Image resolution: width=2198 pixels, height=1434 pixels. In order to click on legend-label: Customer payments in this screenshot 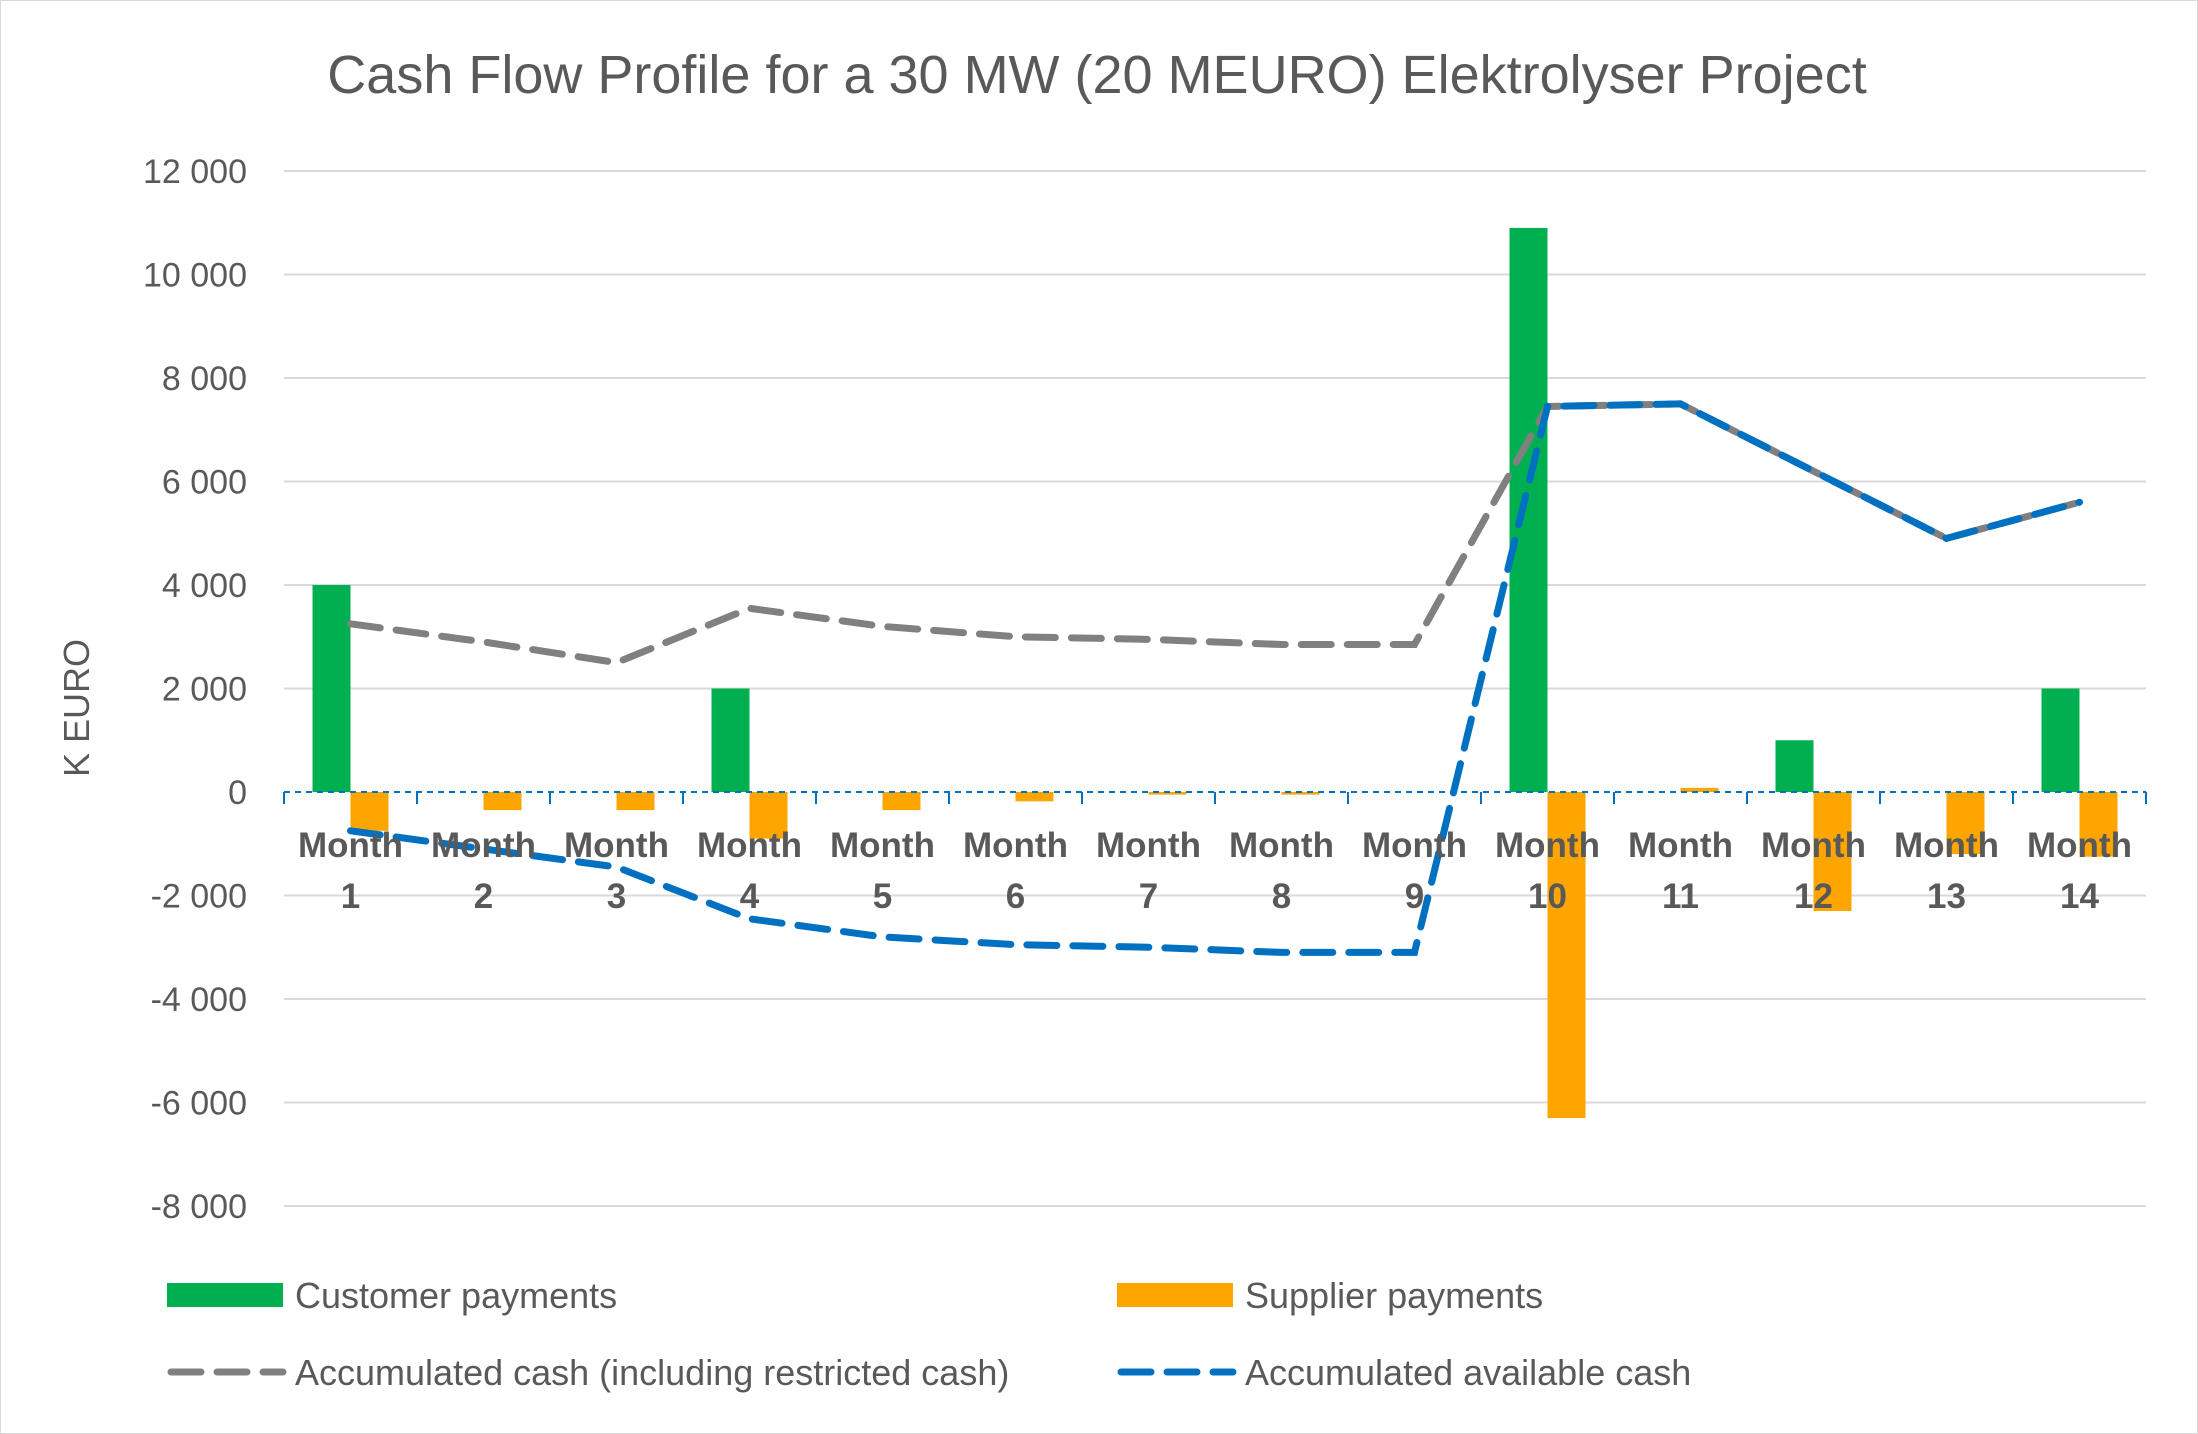, I will do `click(456, 1295)`.